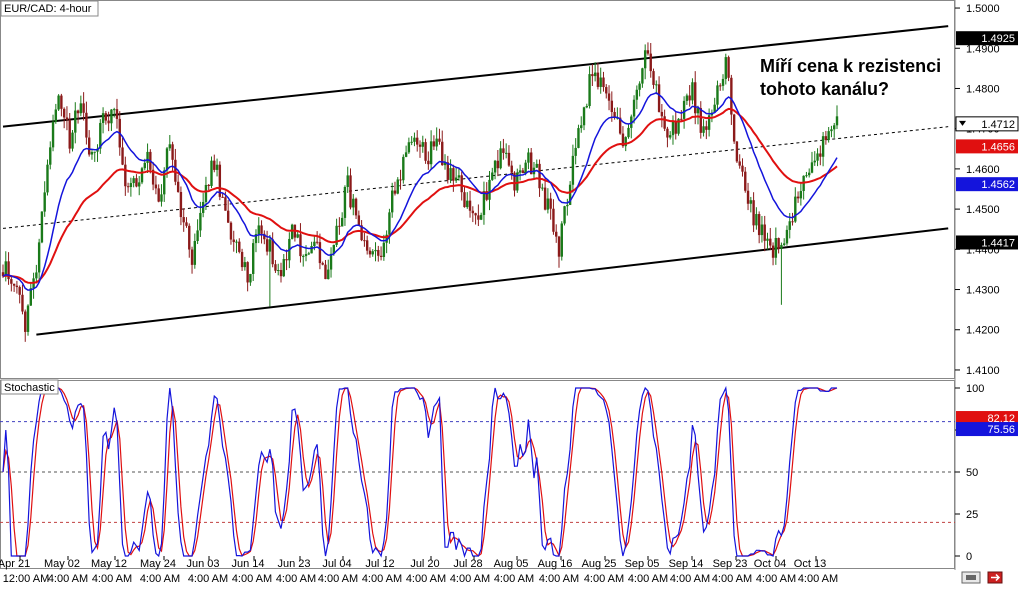 This screenshot has width=1022, height=593. What do you see at coordinates (1001, 430) in the screenshot?
I see `stoch-label-signal: 75.56` at bounding box center [1001, 430].